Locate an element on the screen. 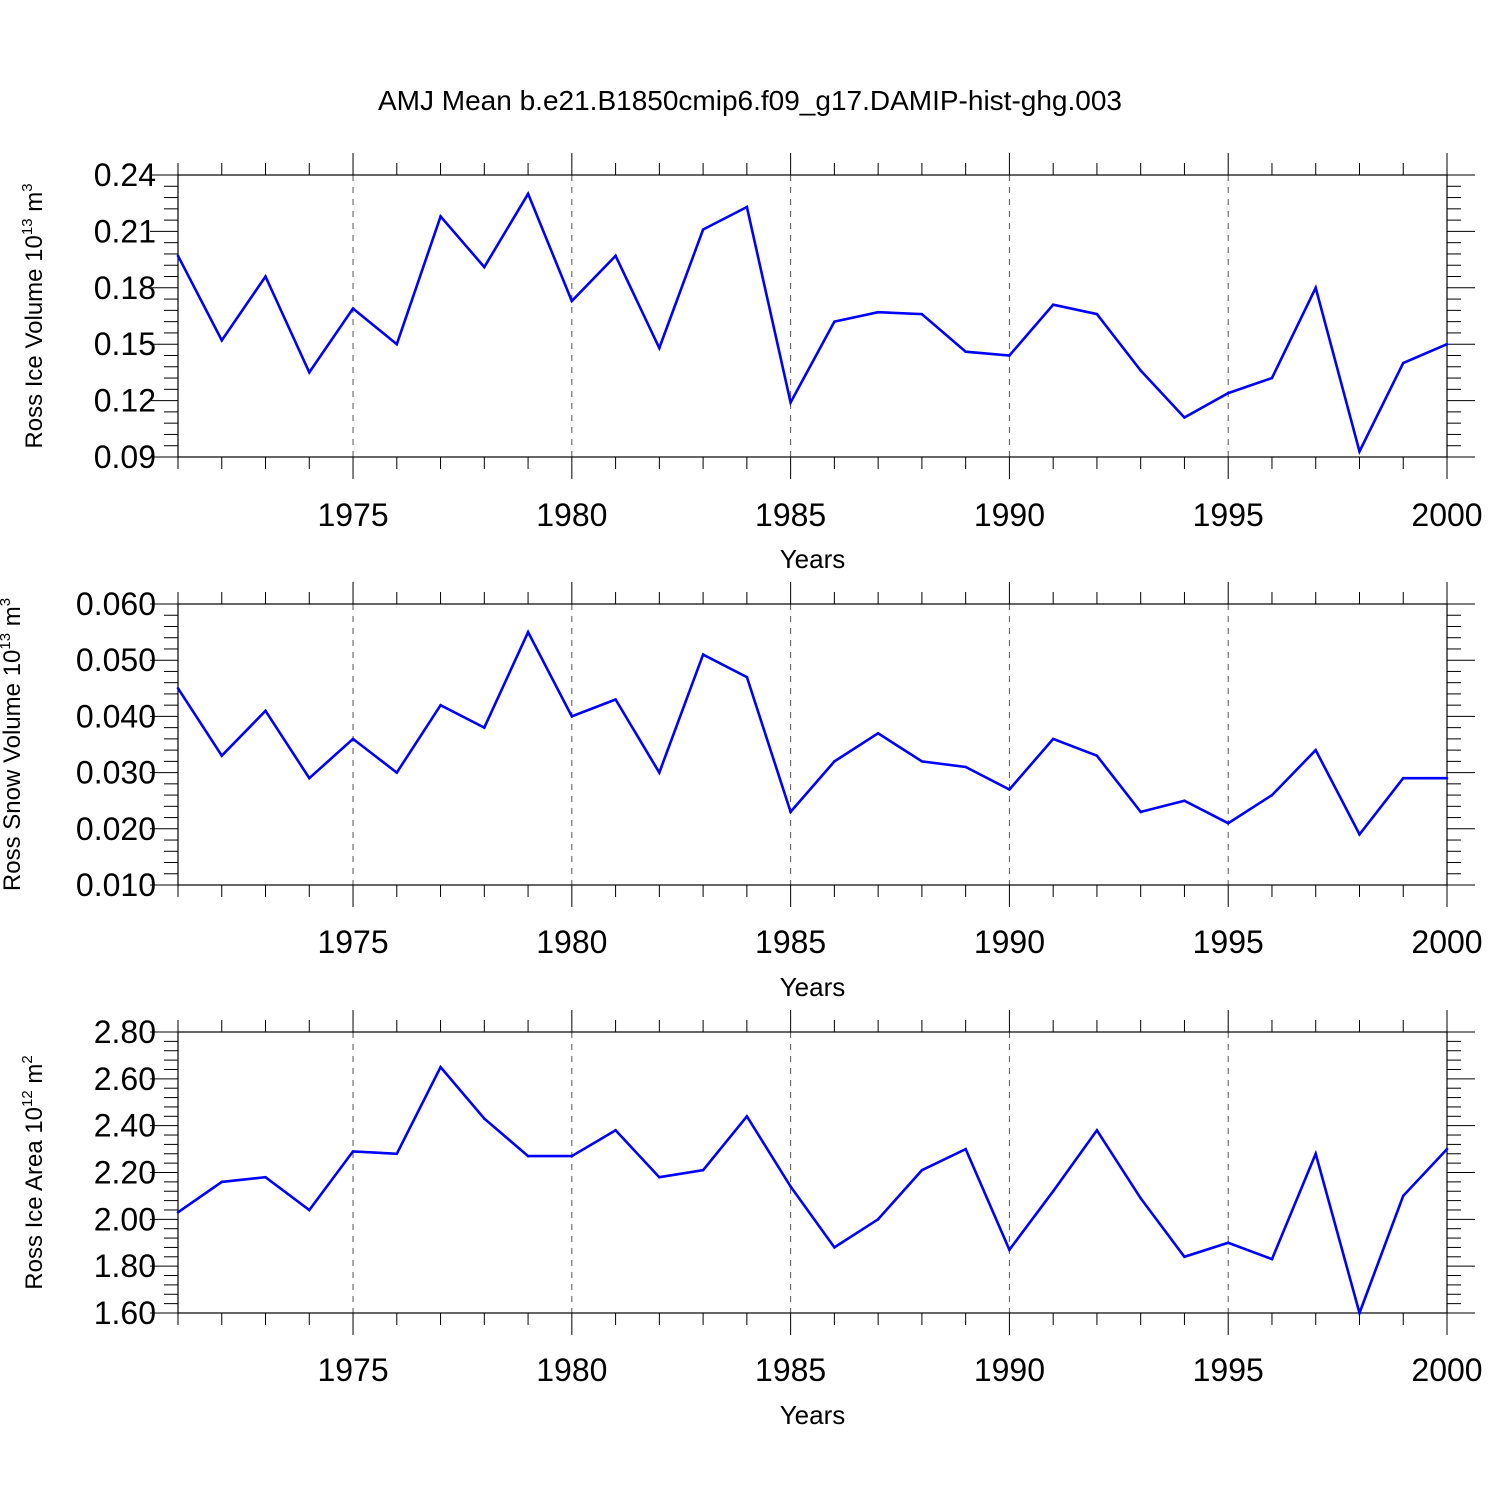 The height and width of the screenshot is (1500, 1500). y-tick-label: 2.60 is located at coordinates (125, 1079).